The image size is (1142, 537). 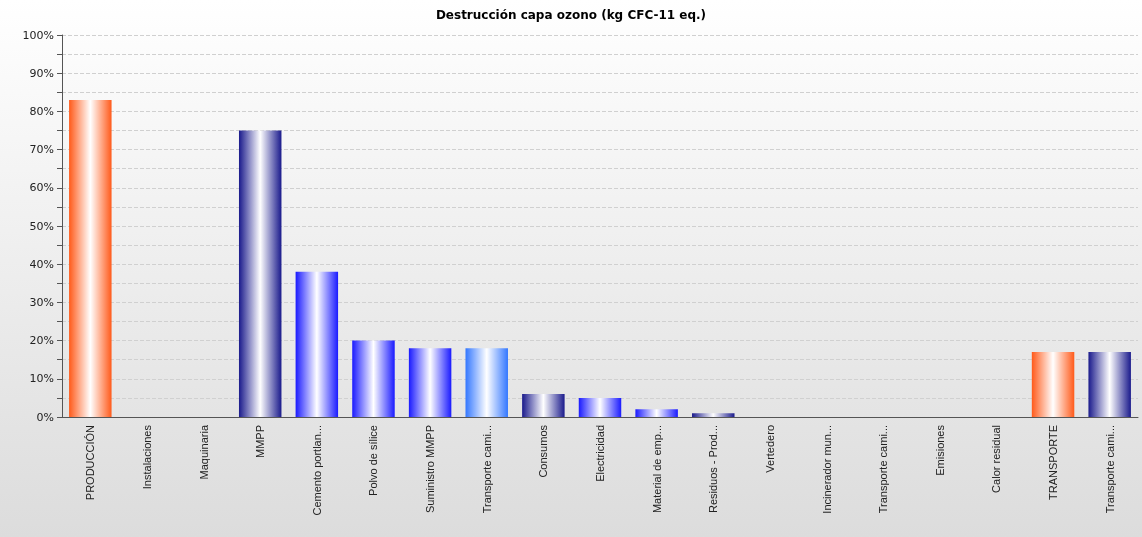 I want to click on x-tick-label: PRODUCCIÓN, so click(x=90, y=462).